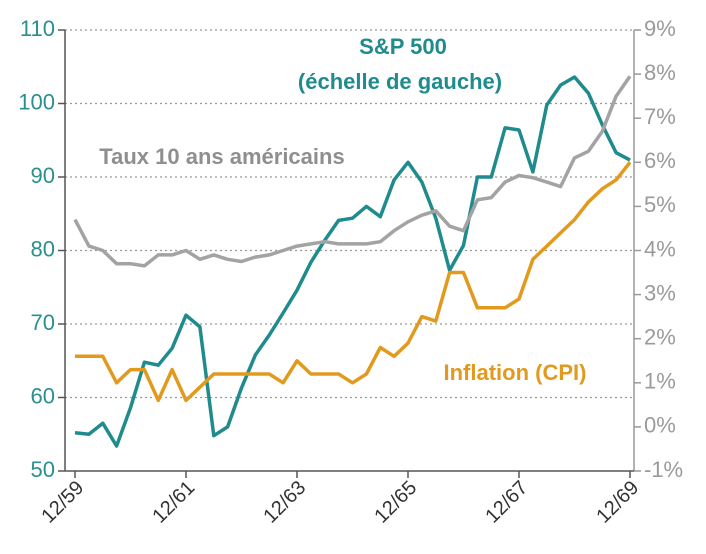 The height and width of the screenshot is (554, 706). Describe the element at coordinates (62, 502) in the screenshot. I see `x-tick-label: 12/59` at that location.